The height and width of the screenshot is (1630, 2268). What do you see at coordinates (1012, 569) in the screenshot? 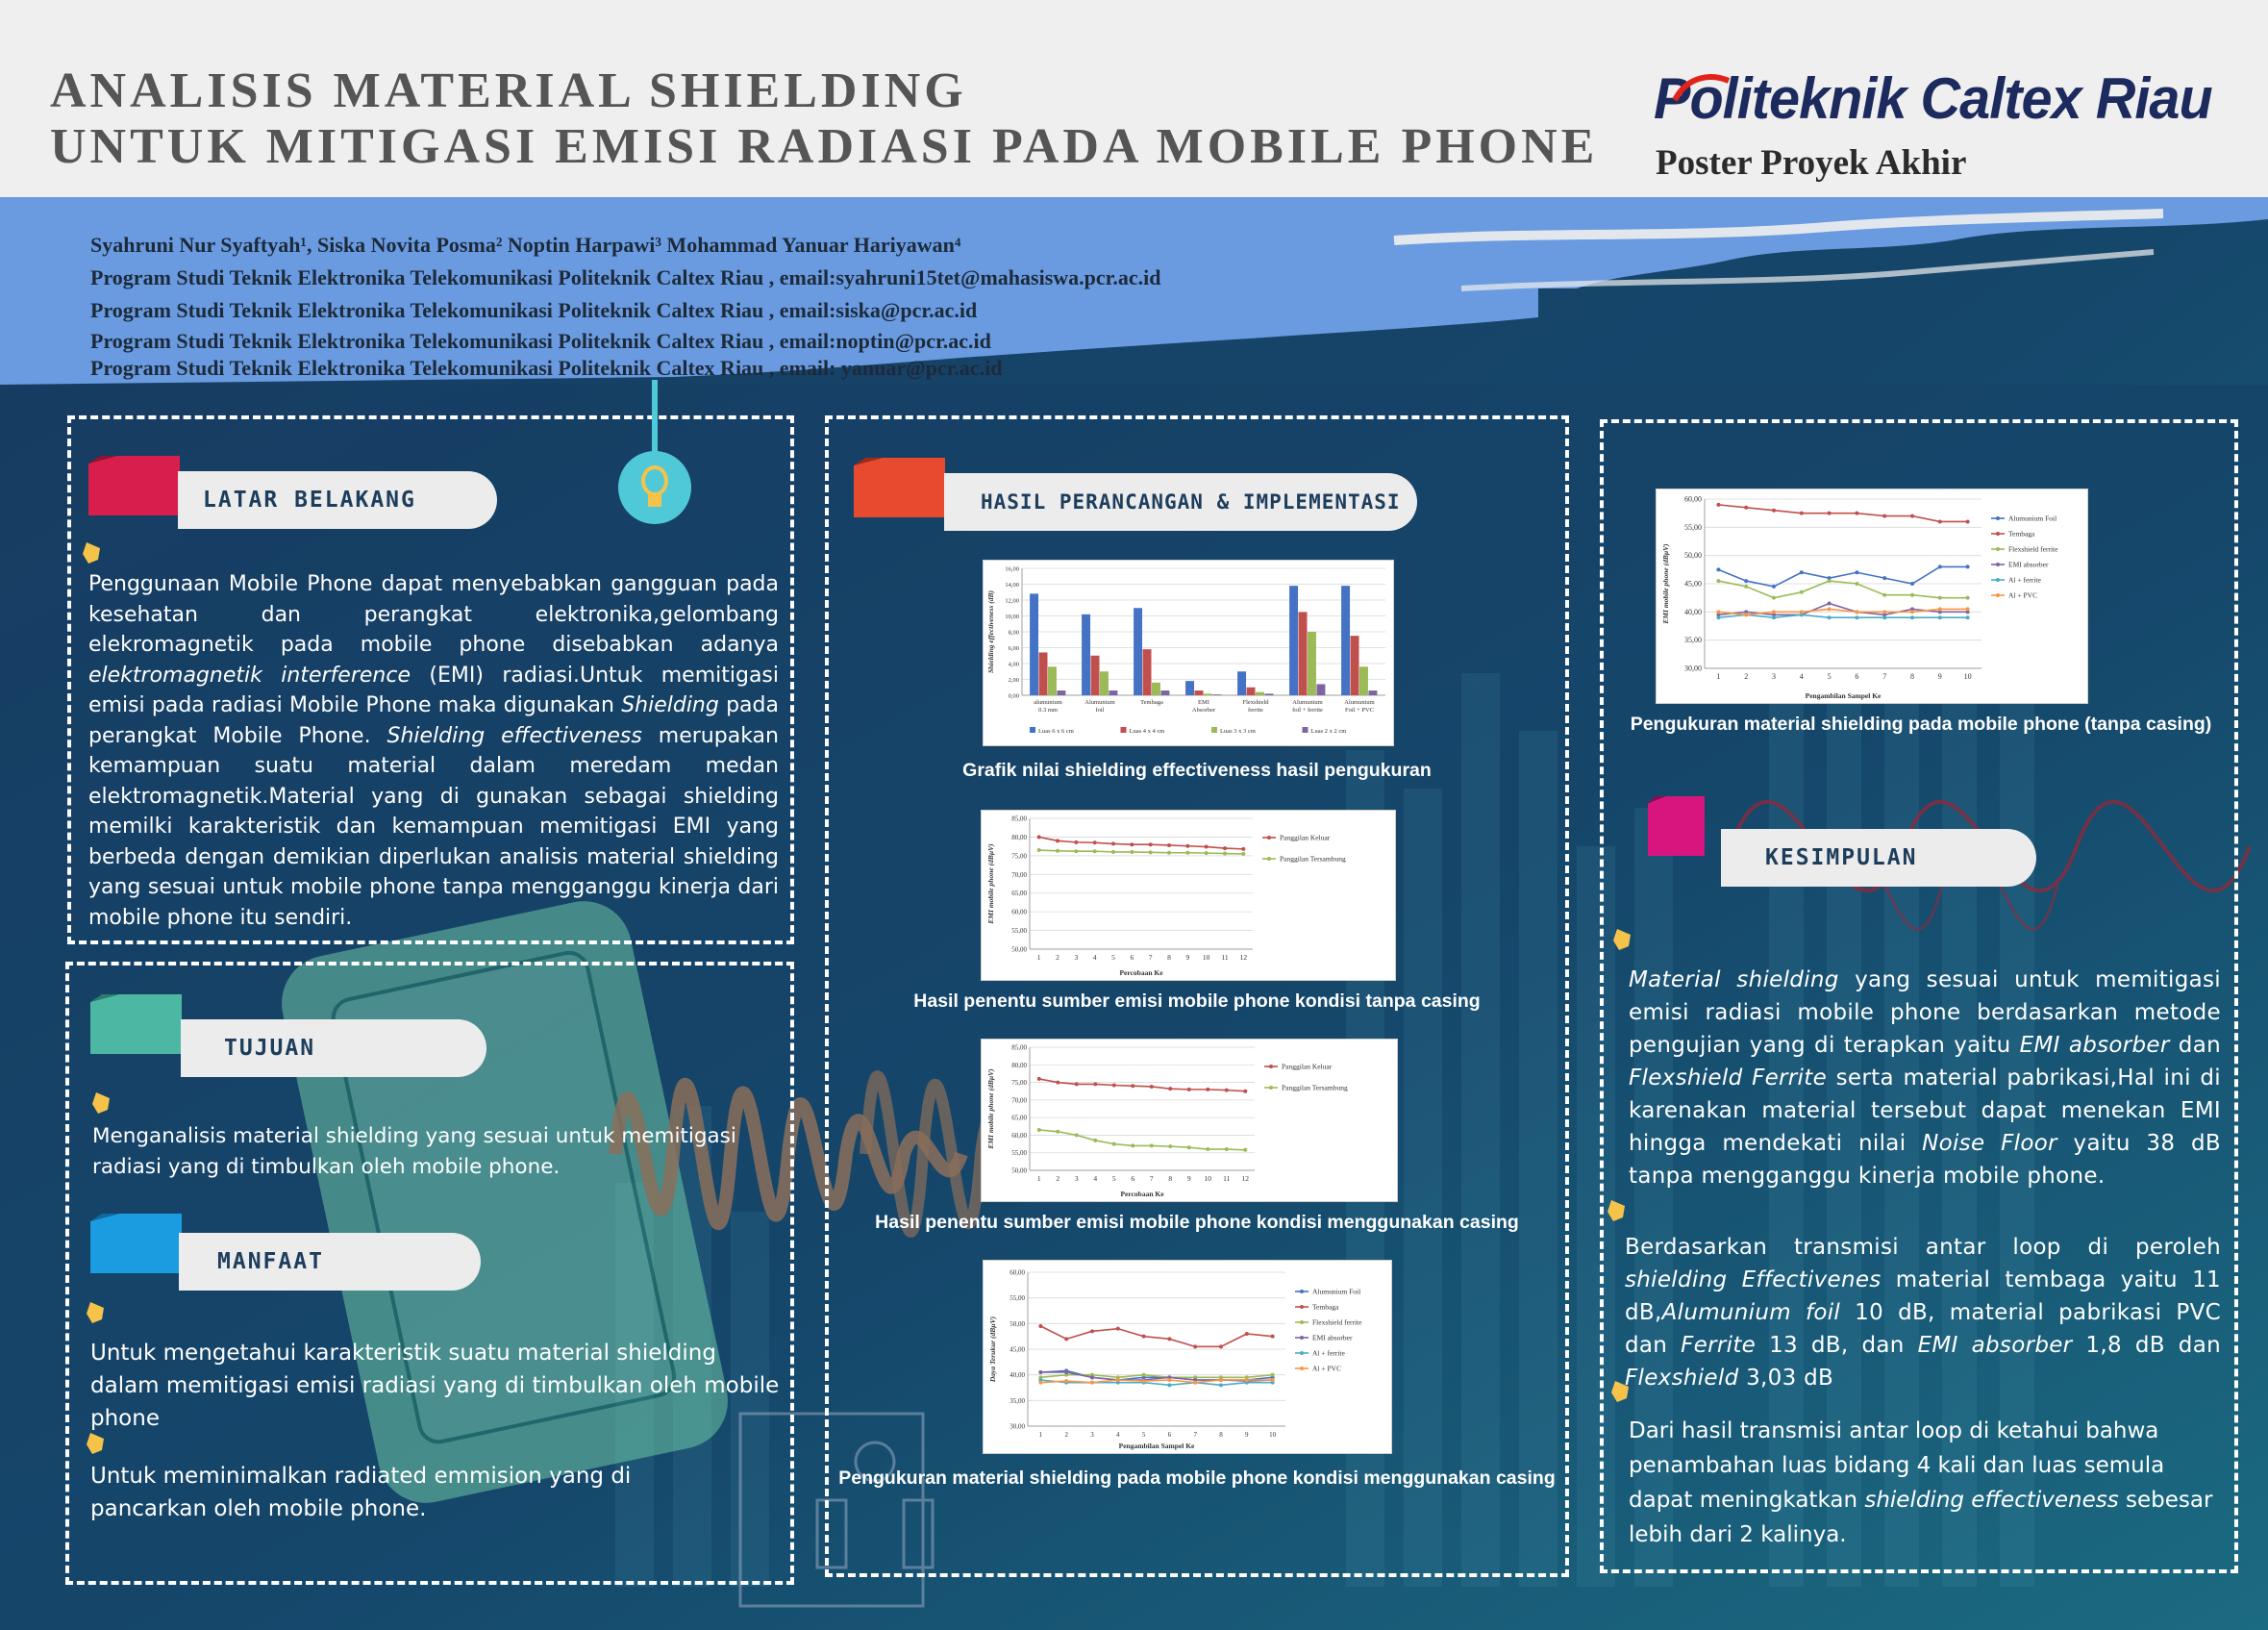
I see `y-tick-label: 16,00` at bounding box center [1012, 569].